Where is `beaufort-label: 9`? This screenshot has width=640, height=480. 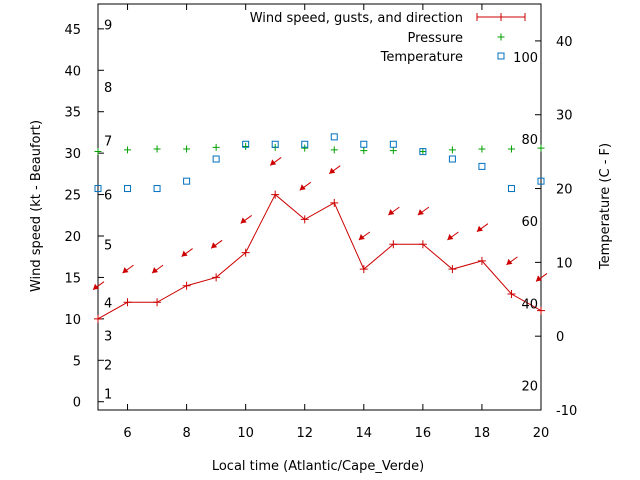
beaufort-label: 9 is located at coordinates (108, 26).